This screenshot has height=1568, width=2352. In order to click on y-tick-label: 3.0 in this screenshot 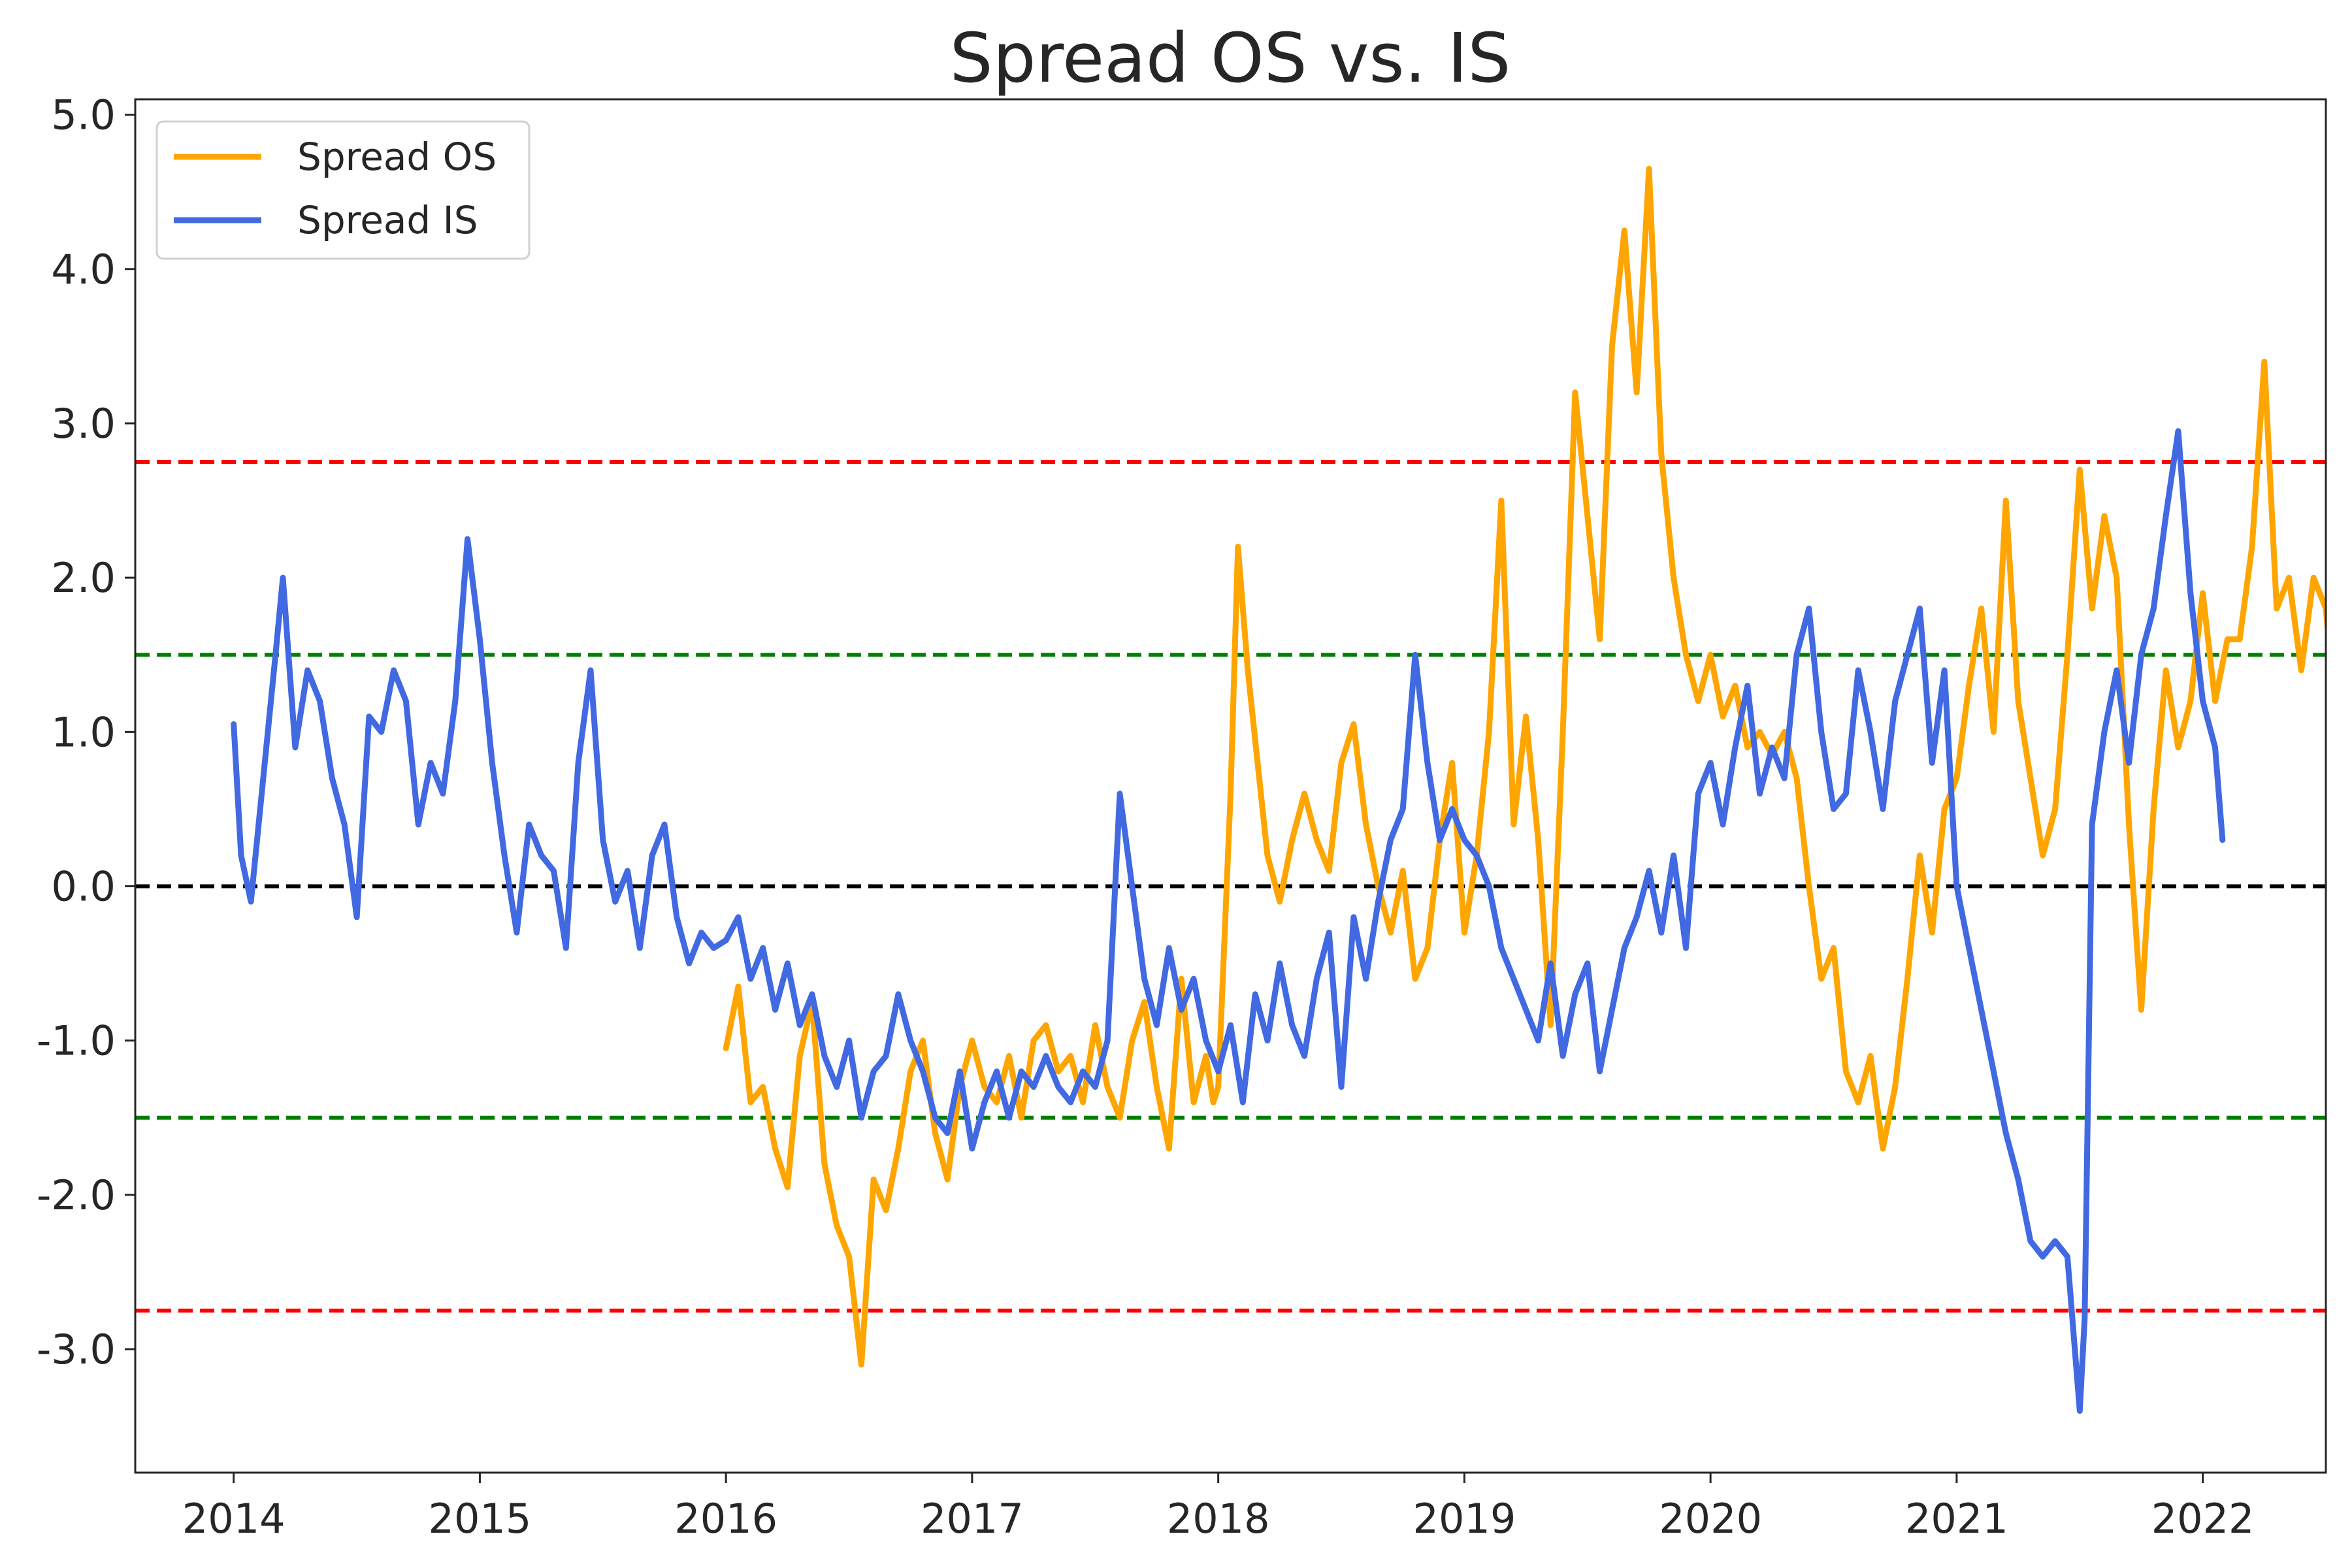, I will do `click(83, 424)`.